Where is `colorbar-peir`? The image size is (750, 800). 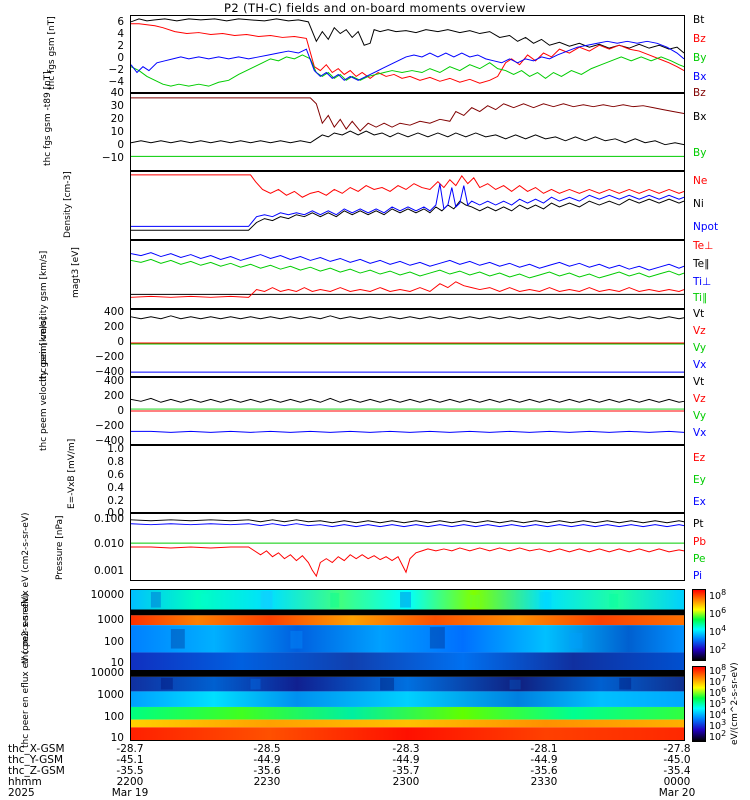
colorbar-peir is located at coordinates (699, 625).